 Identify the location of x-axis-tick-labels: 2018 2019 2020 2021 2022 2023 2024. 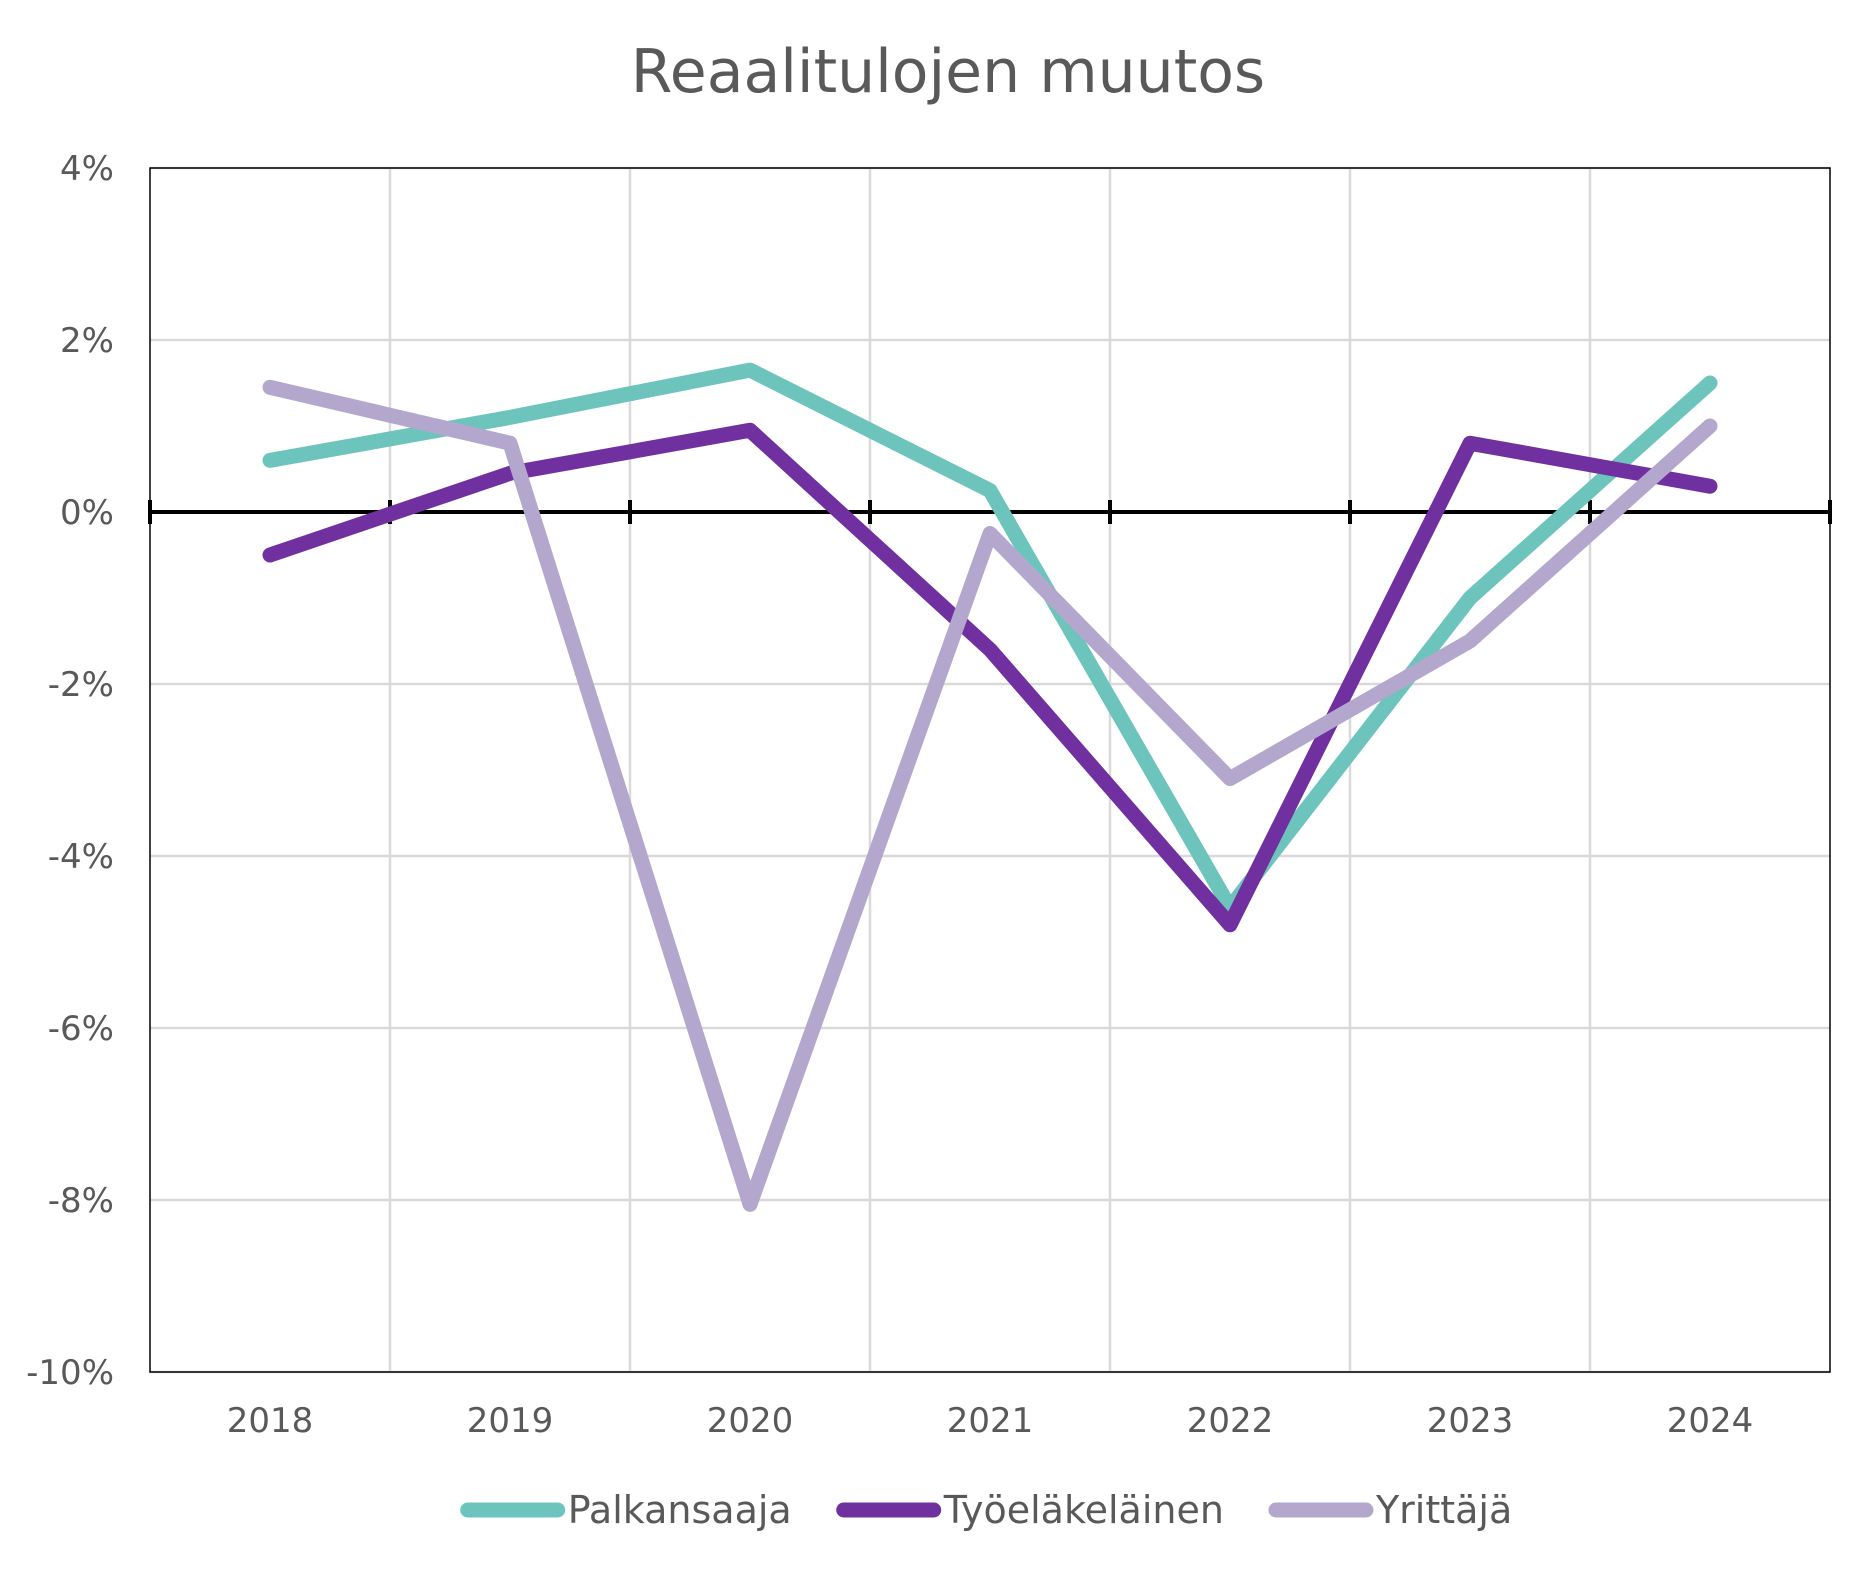
(990, 1421).